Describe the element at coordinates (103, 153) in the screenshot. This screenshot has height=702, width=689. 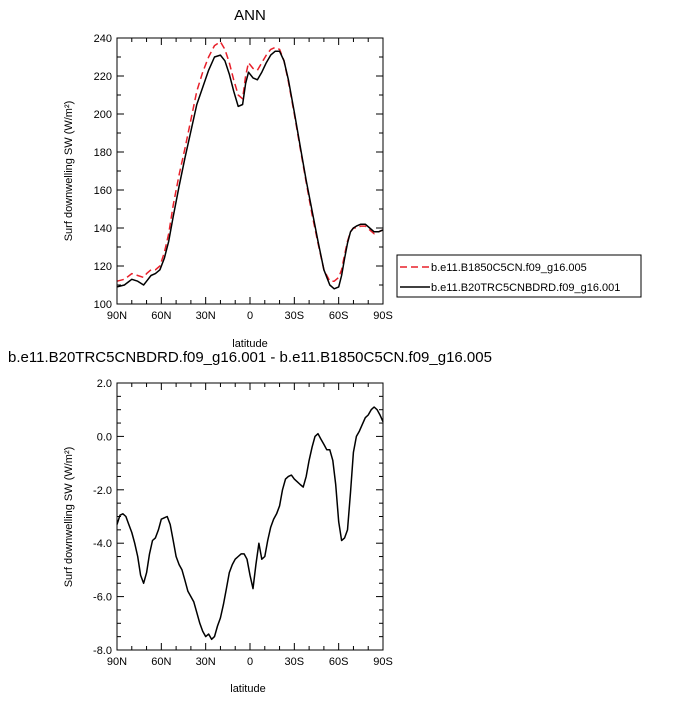
I see `top-panel-ytick-label: 180` at that location.